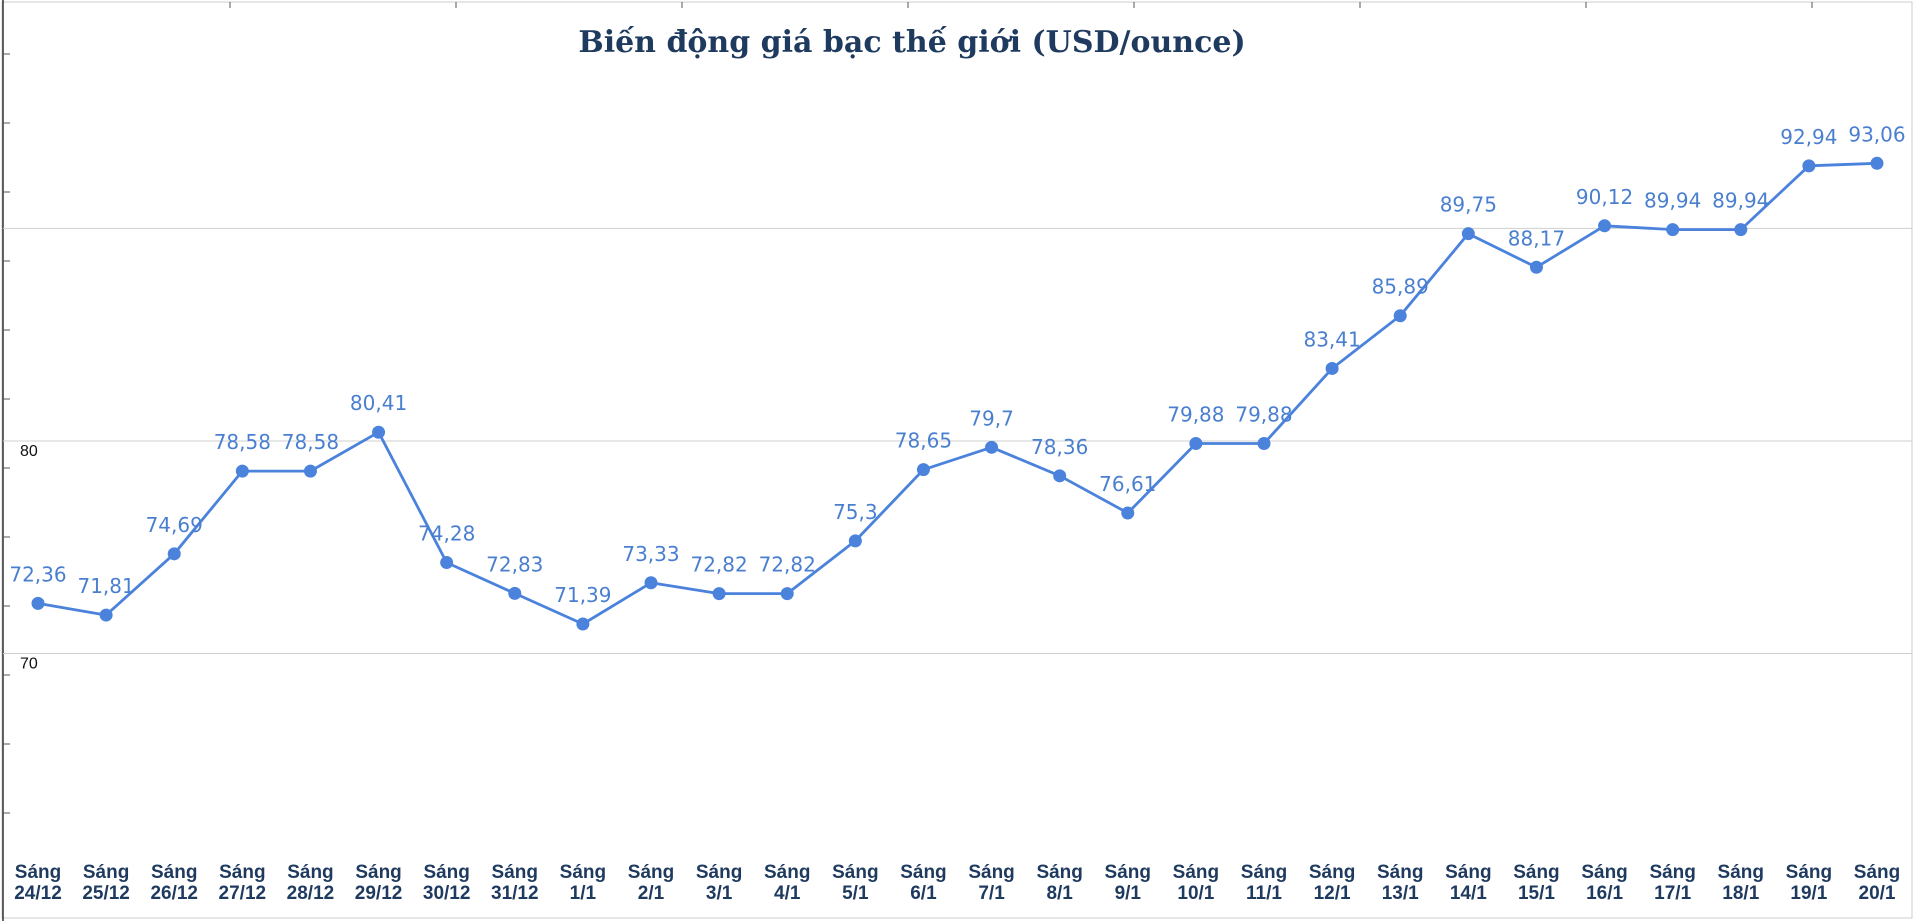 Image resolution: width=1915 pixels, height=921 pixels. What do you see at coordinates (787, 883) in the screenshot?
I see `x-tick-label: Sáng 4/1` at bounding box center [787, 883].